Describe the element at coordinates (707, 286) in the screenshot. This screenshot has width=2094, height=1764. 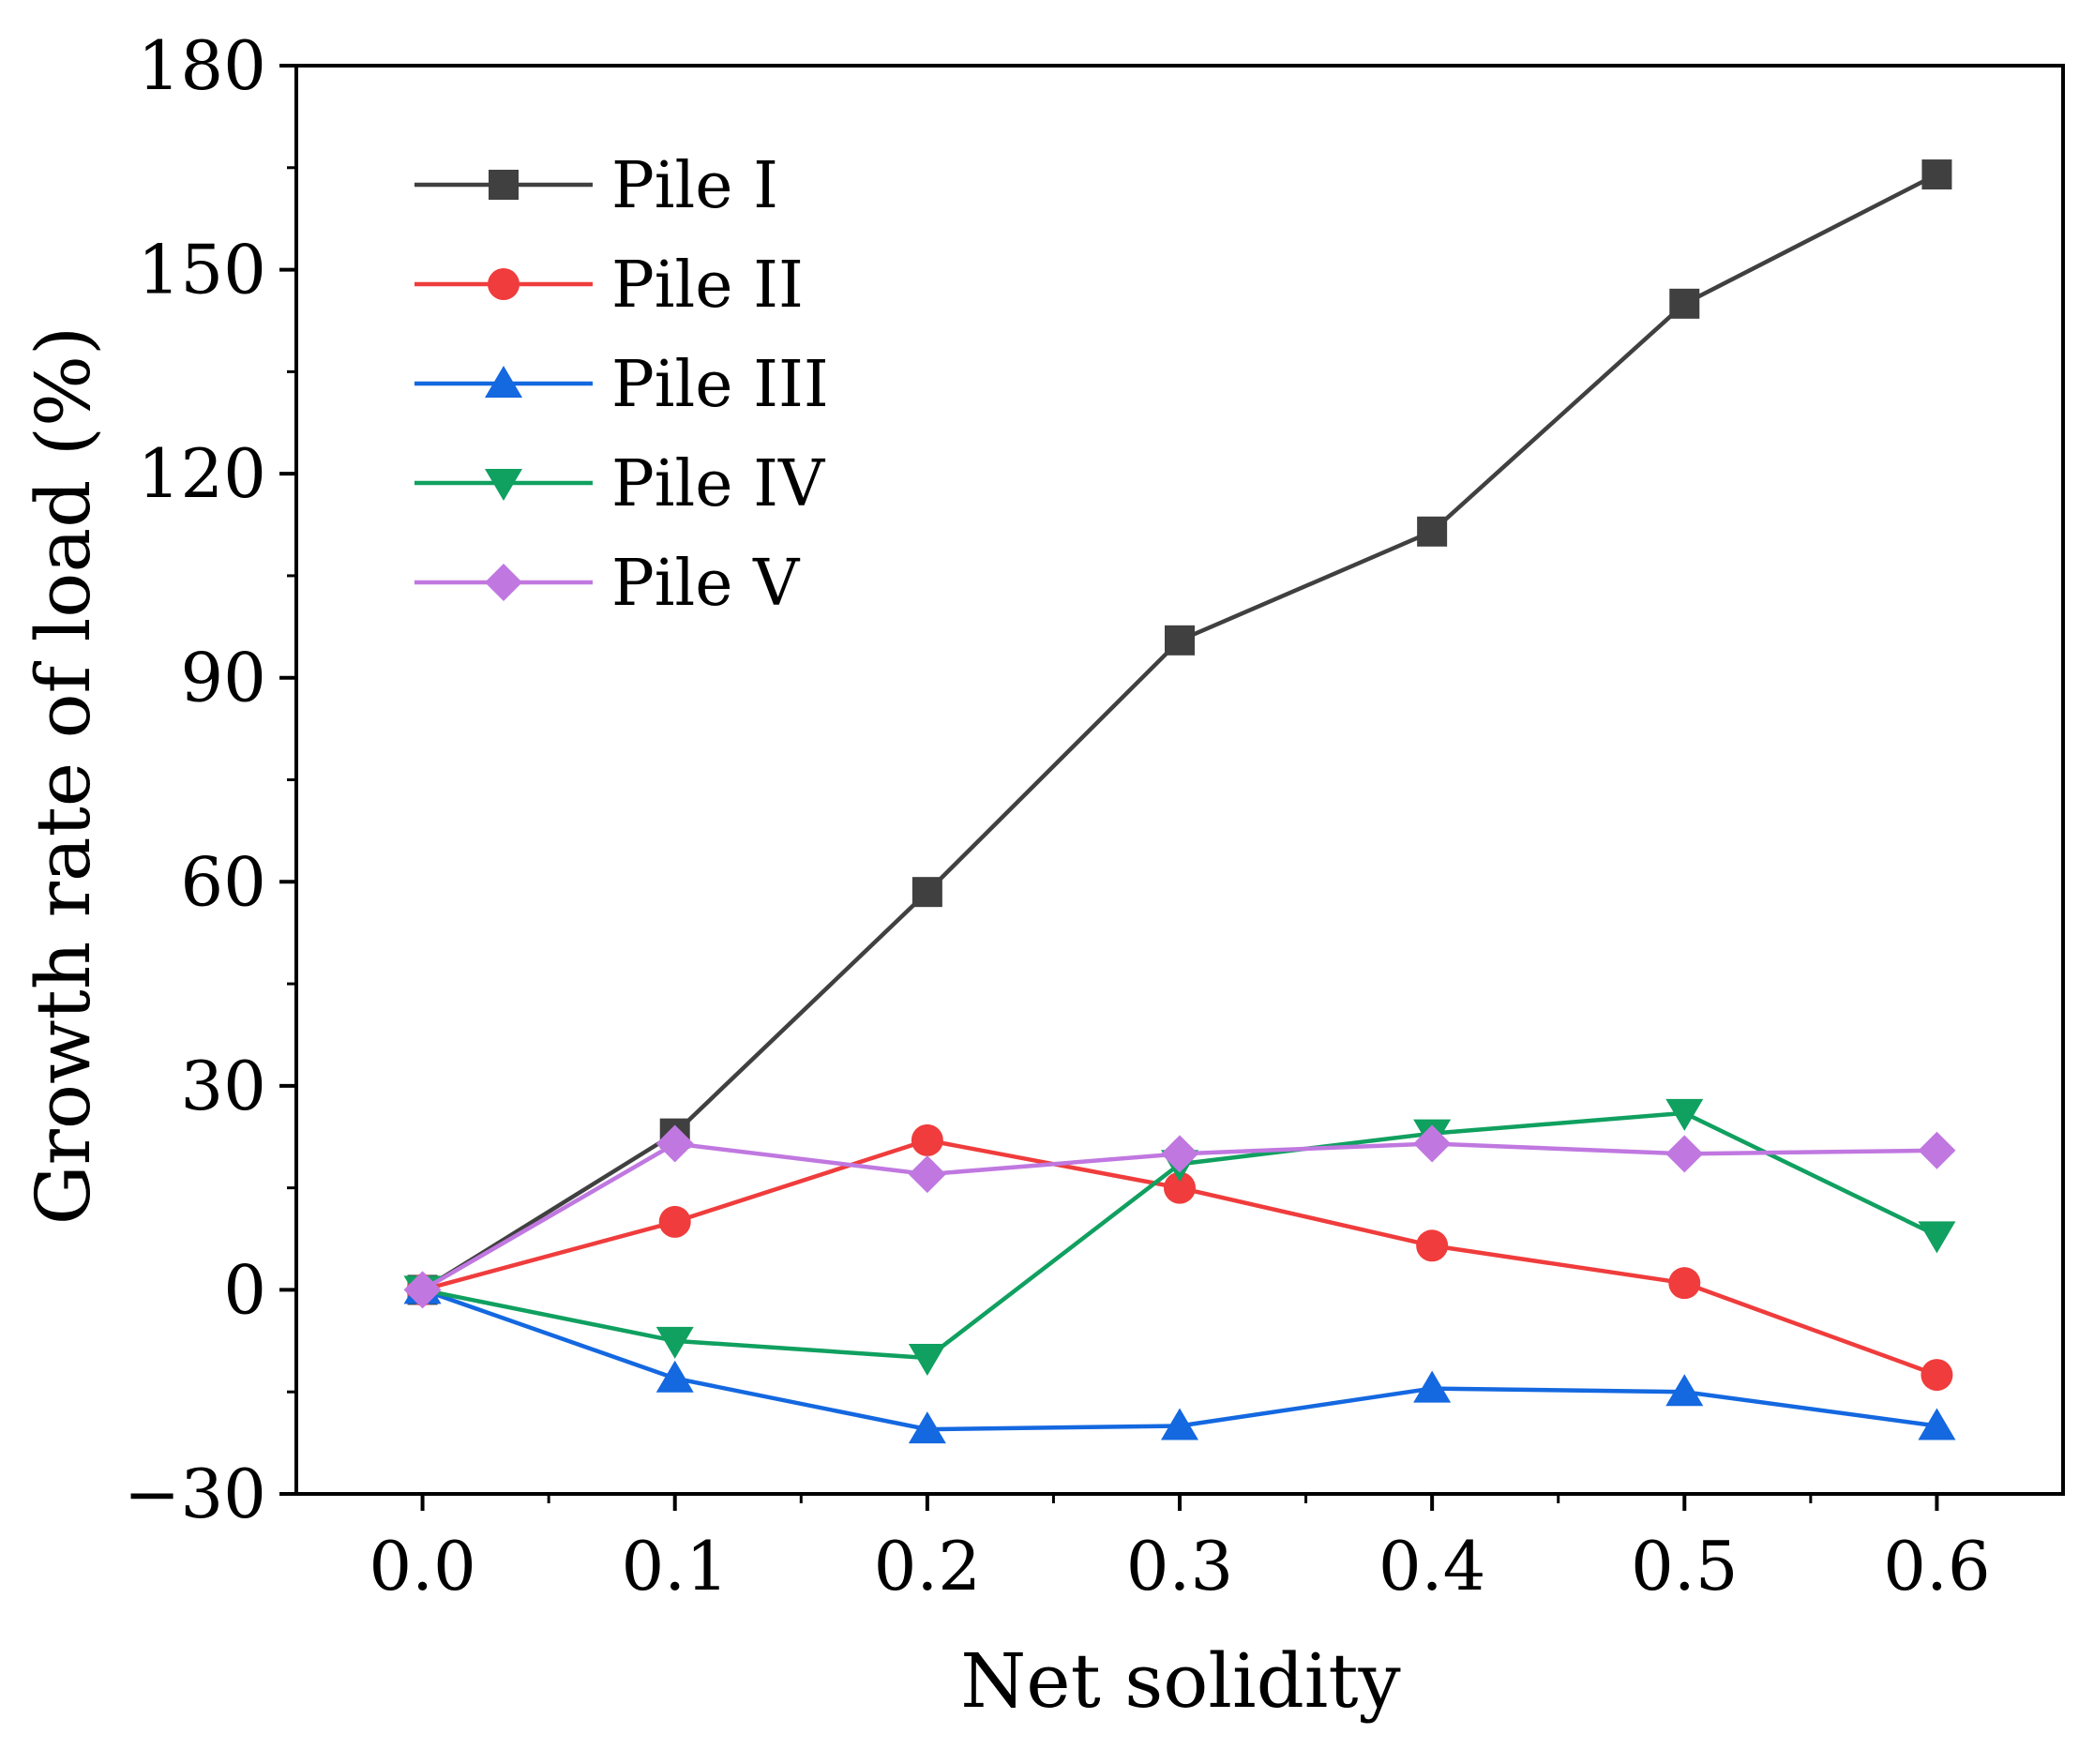
I see `legend-label-pile-ii: Pile II` at that location.